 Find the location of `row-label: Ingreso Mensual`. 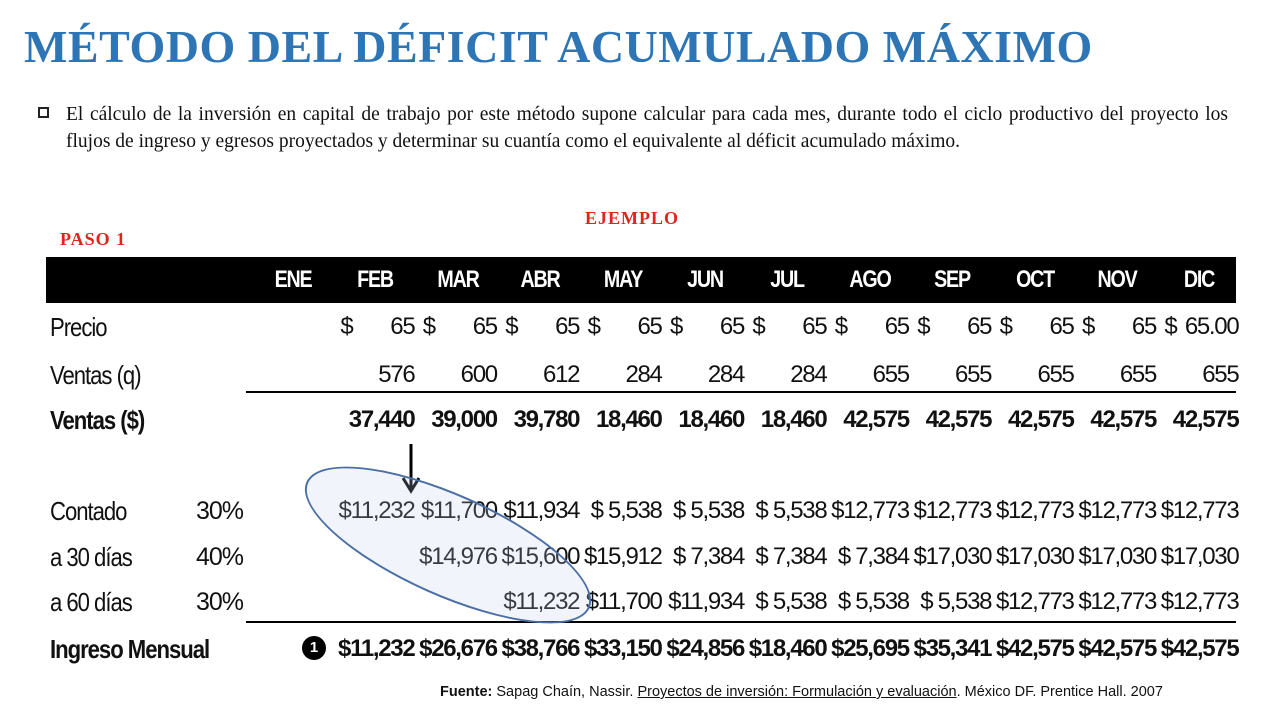

row-label: Ingreso Mensual is located at coordinates (130, 649).